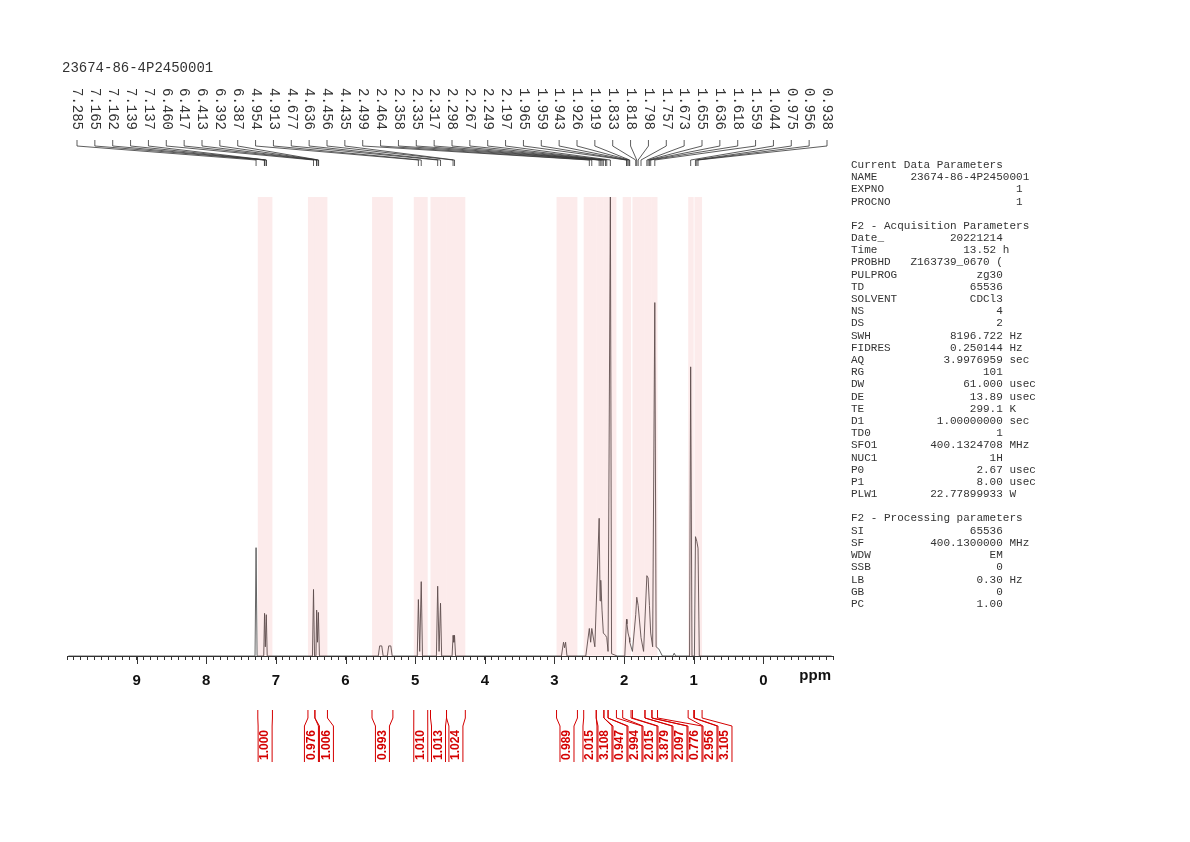 The width and height of the screenshot is (1190, 842). Describe the element at coordinates (693, 680) in the screenshot. I see `x-tick-label: 1` at that location.